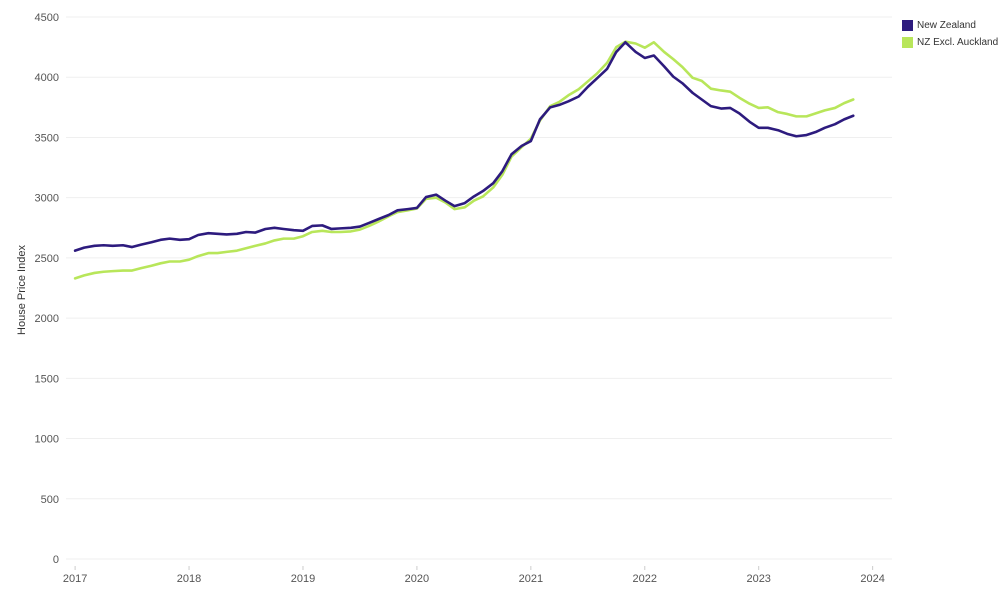 This screenshot has width=1003, height=597. What do you see at coordinates (474, 575) in the screenshot?
I see `x-axis: 2017 2018 2019 2020 2021 2022 2023 2024` at bounding box center [474, 575].